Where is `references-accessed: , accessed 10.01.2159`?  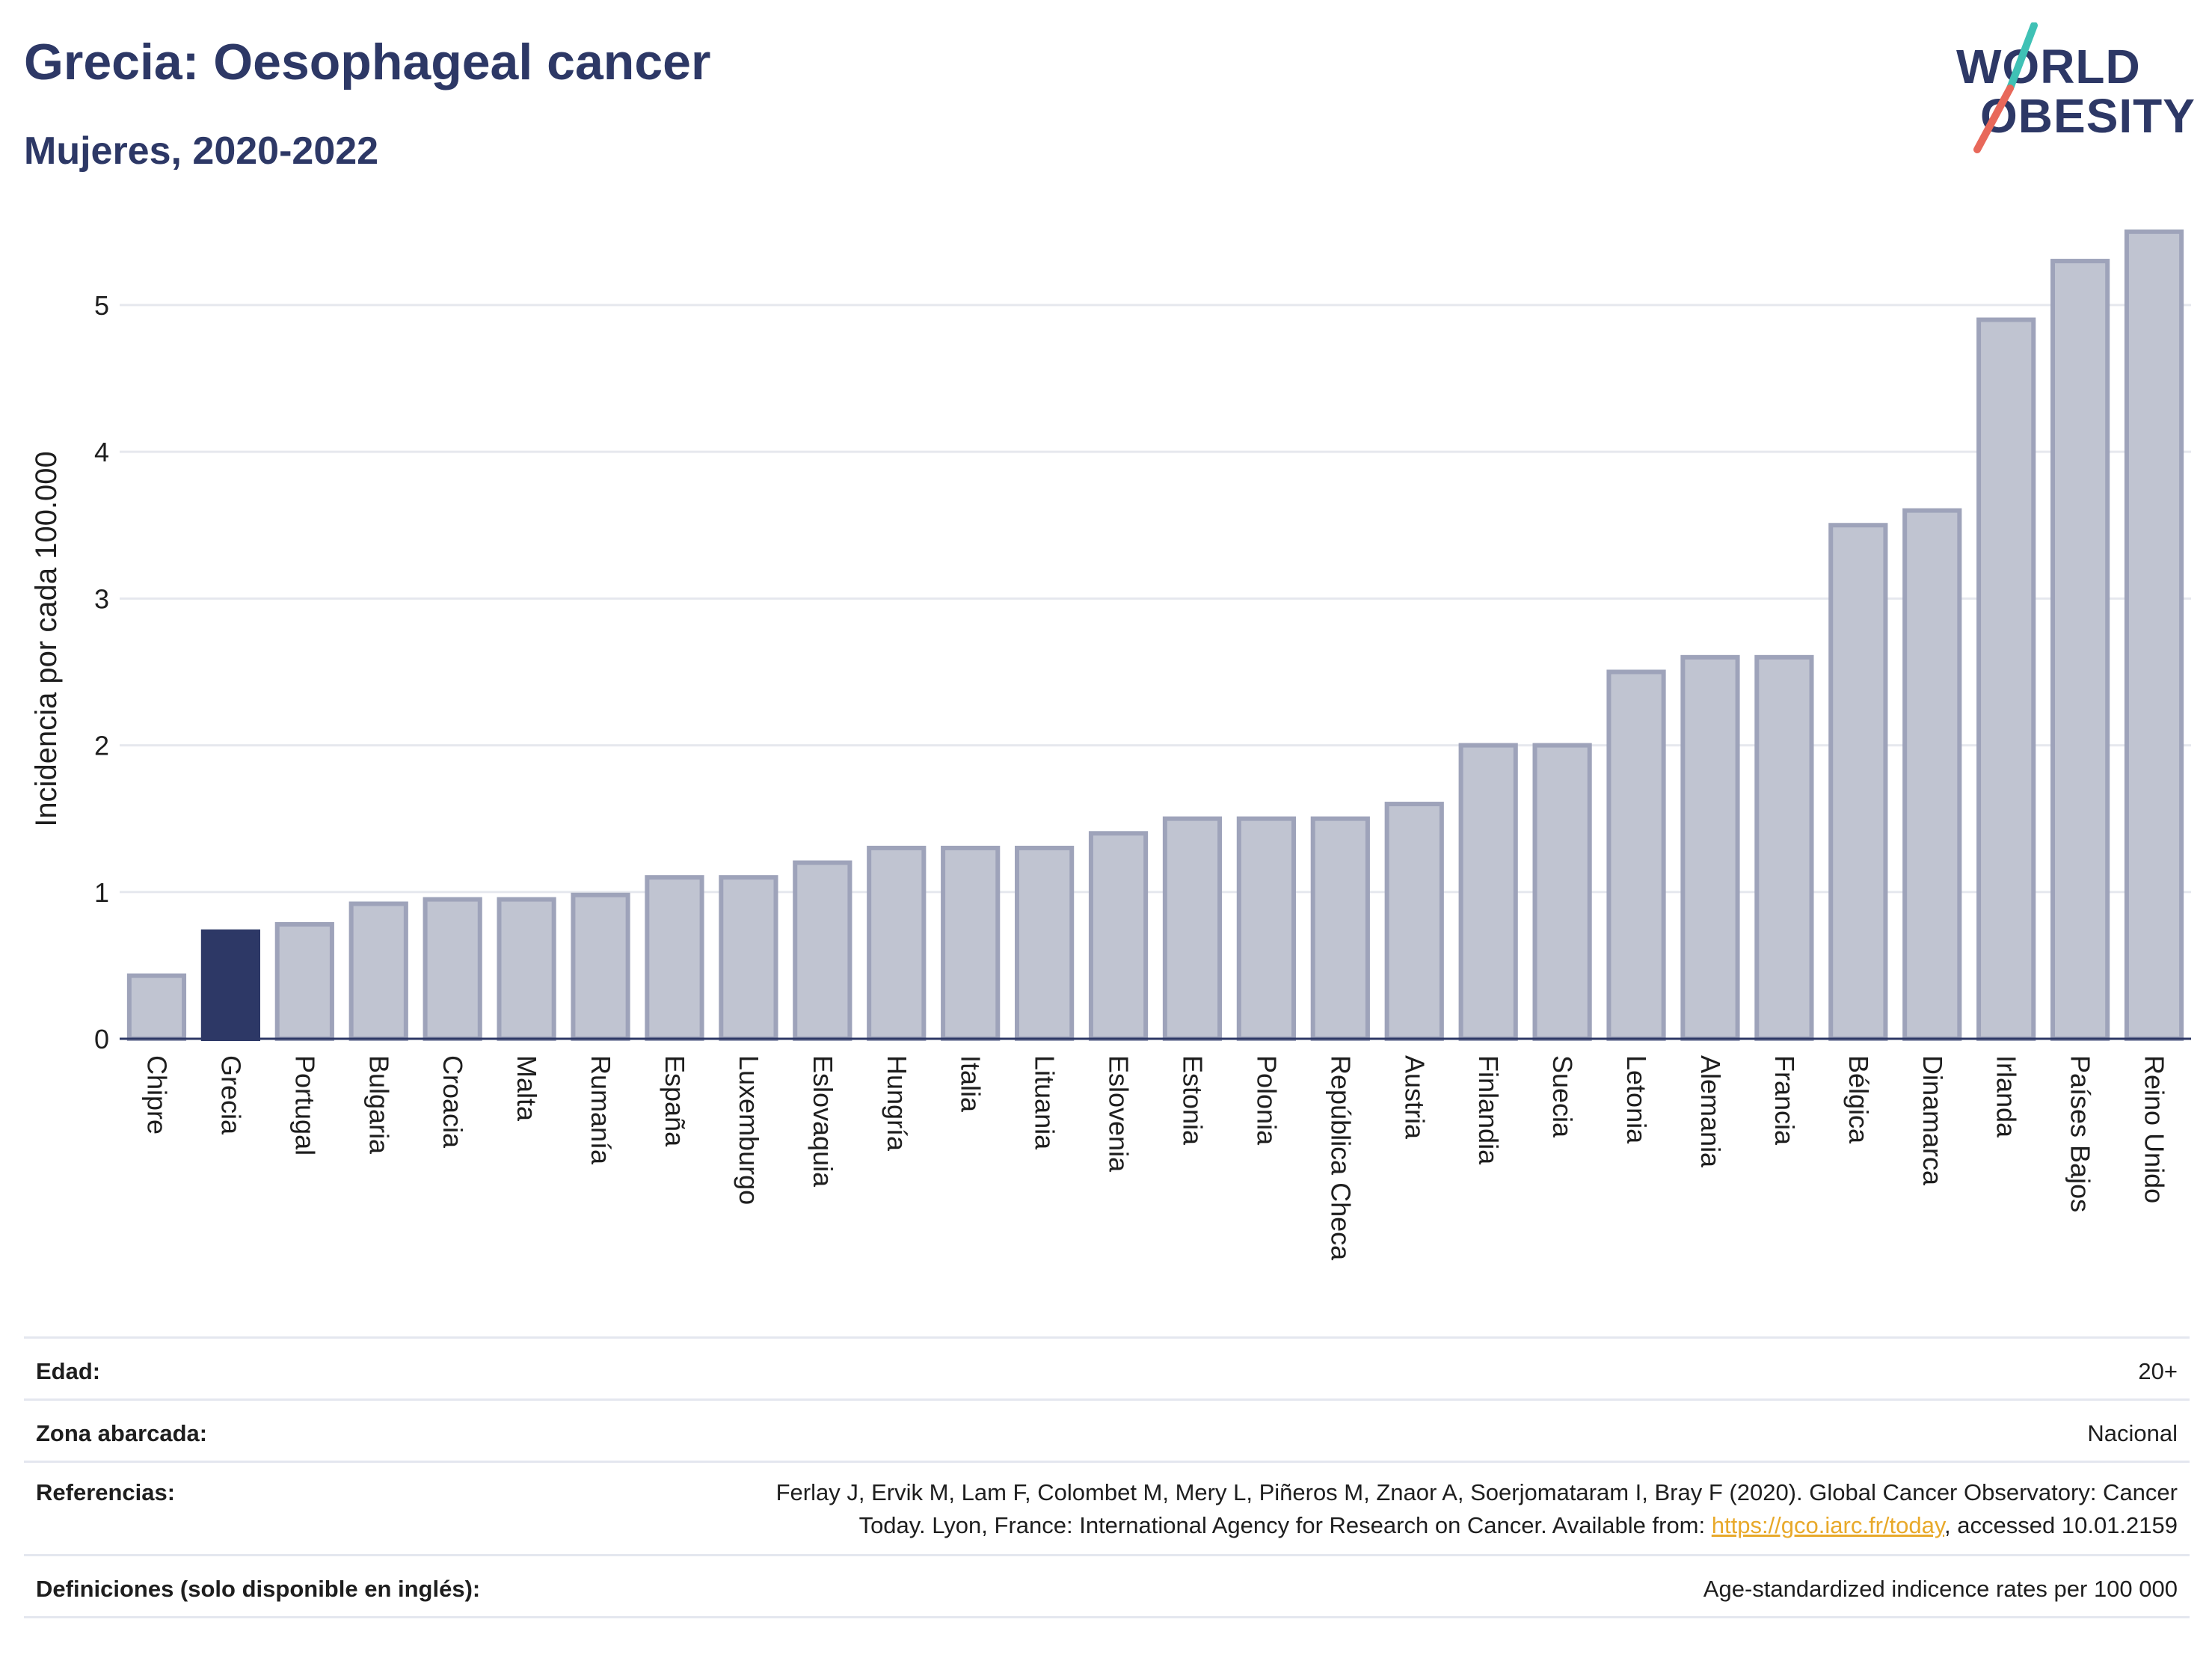 references-accessed: , accessed 10.01.2159 is located at coordinates (2061, 1525).